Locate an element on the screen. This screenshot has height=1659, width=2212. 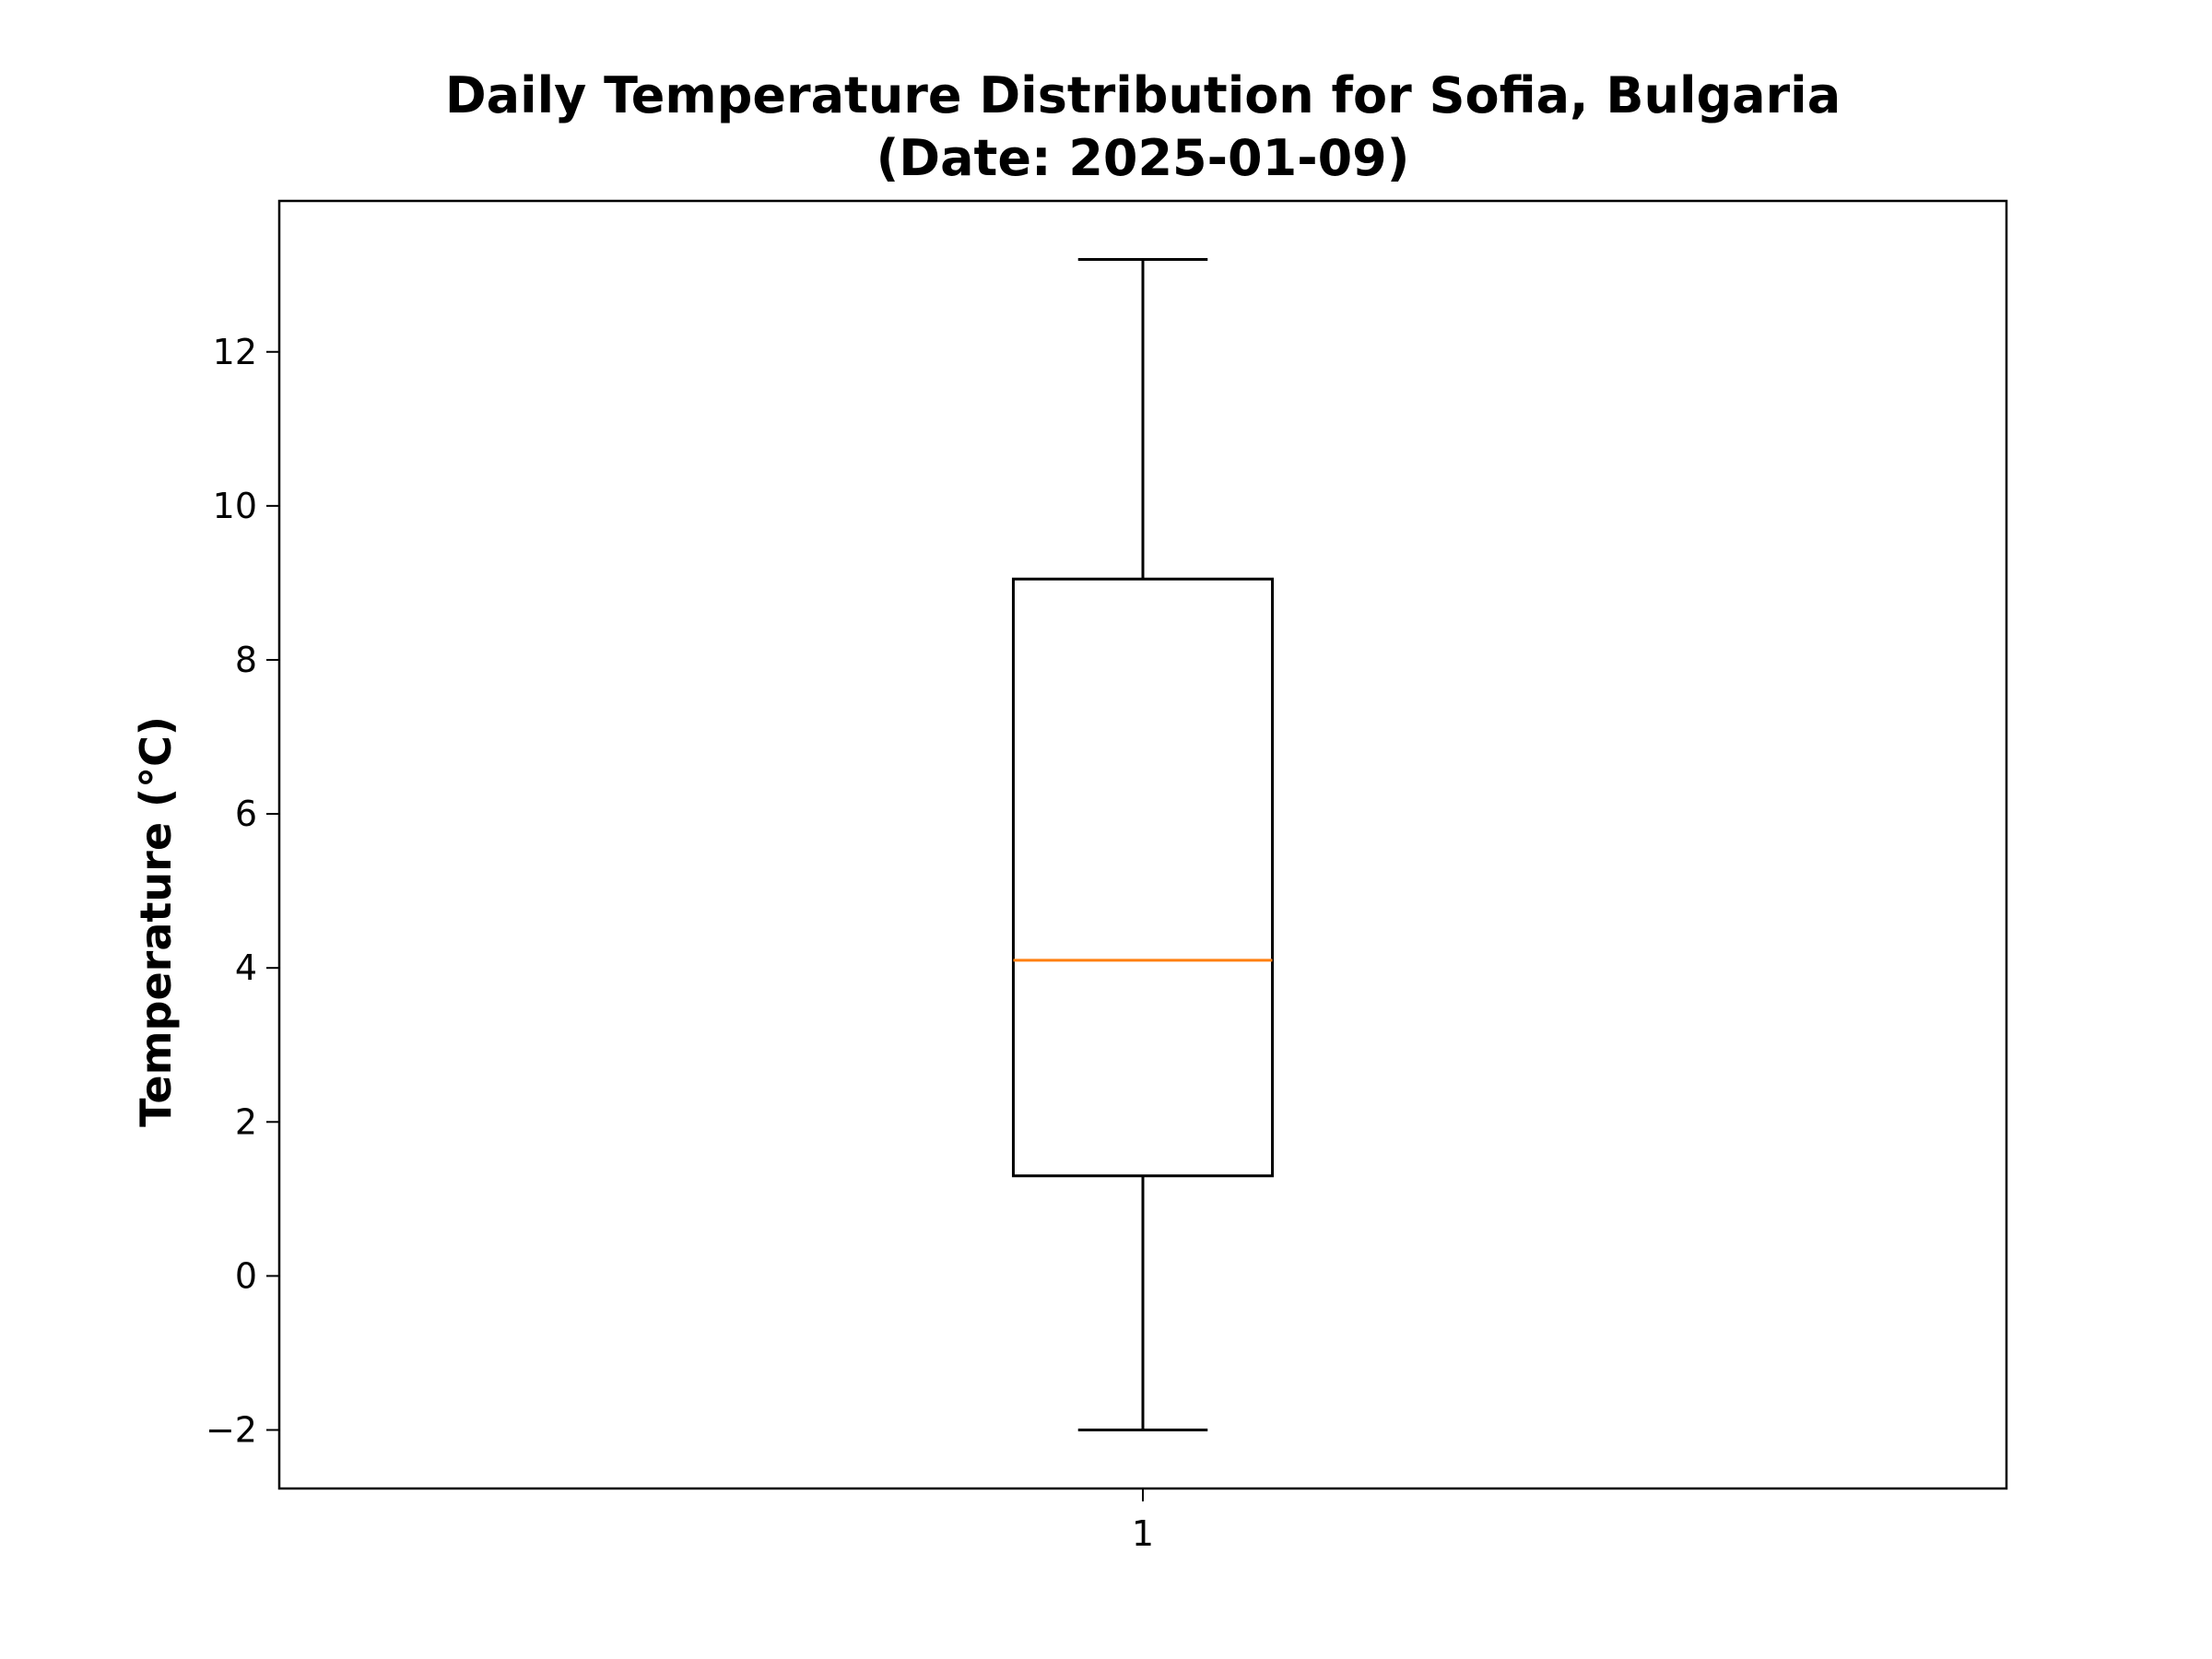
y-tick-label: 2 is located at coordinates (246, 1121).